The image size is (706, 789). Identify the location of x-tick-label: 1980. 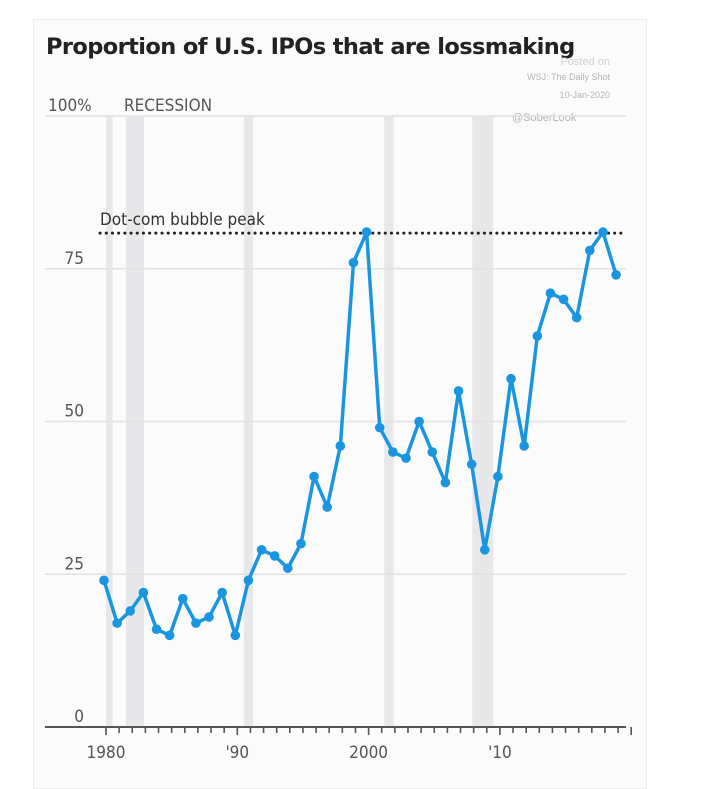
(106, 753).